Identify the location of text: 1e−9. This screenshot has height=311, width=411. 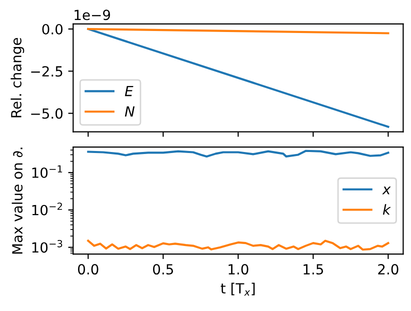
(92, 15).